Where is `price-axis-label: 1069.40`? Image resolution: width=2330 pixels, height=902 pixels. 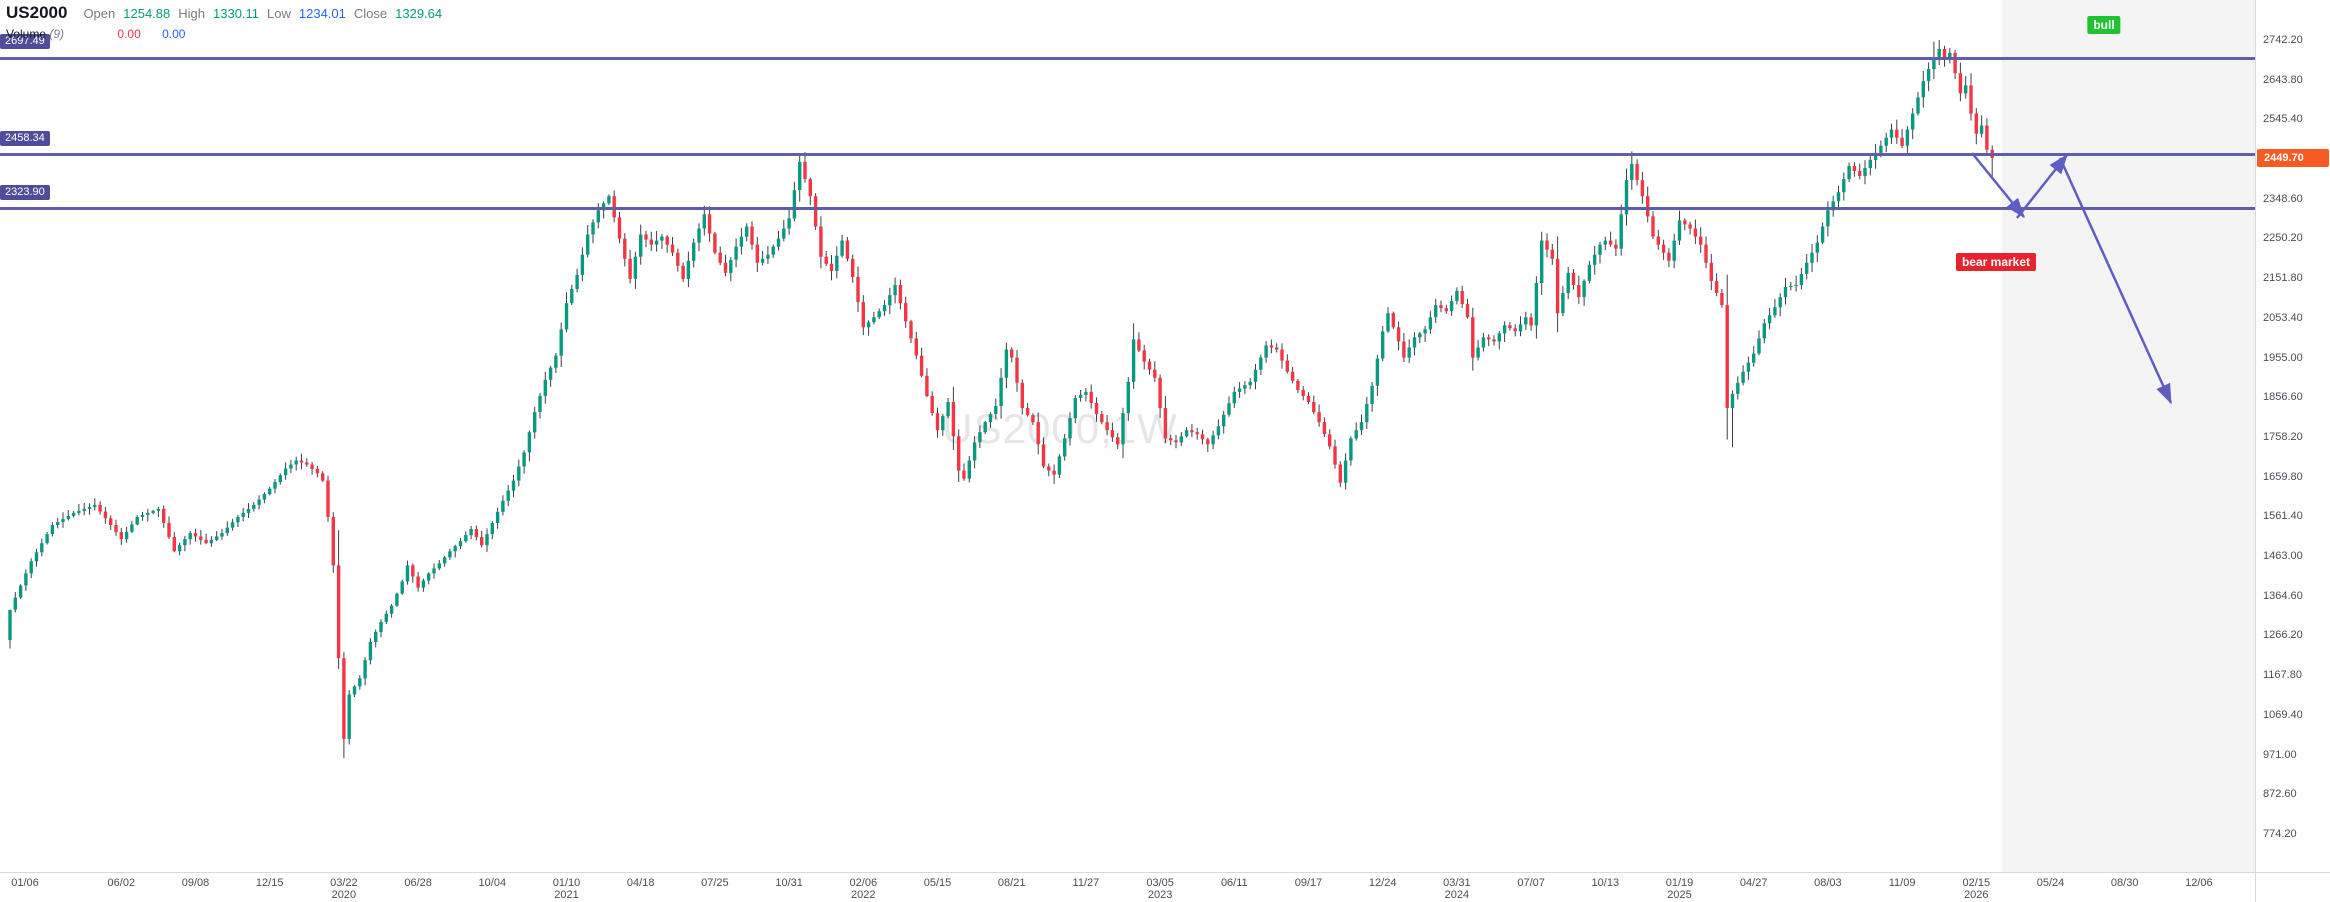
price-axis-label: 1069.40 is located at coordinates (2283, 714).